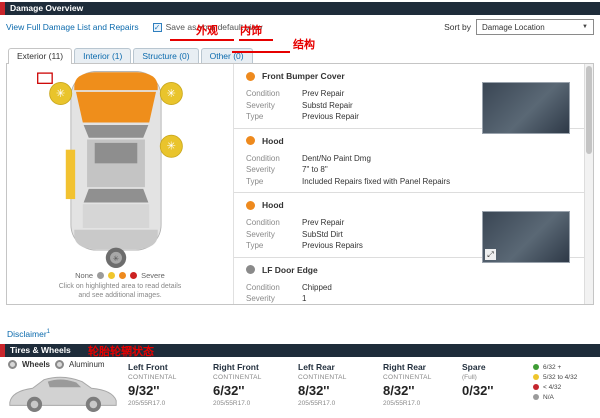 The width and height of the screenshot is (600, 418). What do you see at coordinates (536, 367) in the screenshot?
I see `legend-green-dot` at bounding box center [536, 367].